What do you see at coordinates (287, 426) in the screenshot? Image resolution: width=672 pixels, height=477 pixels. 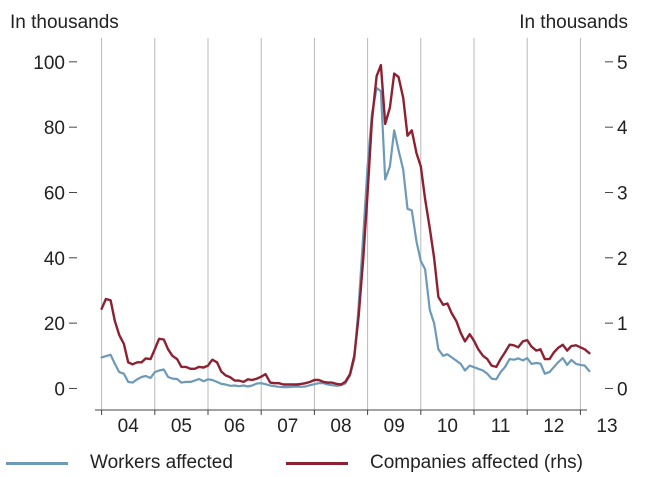 I see `x-tick-label: 07` at bounding box center [287, 426].